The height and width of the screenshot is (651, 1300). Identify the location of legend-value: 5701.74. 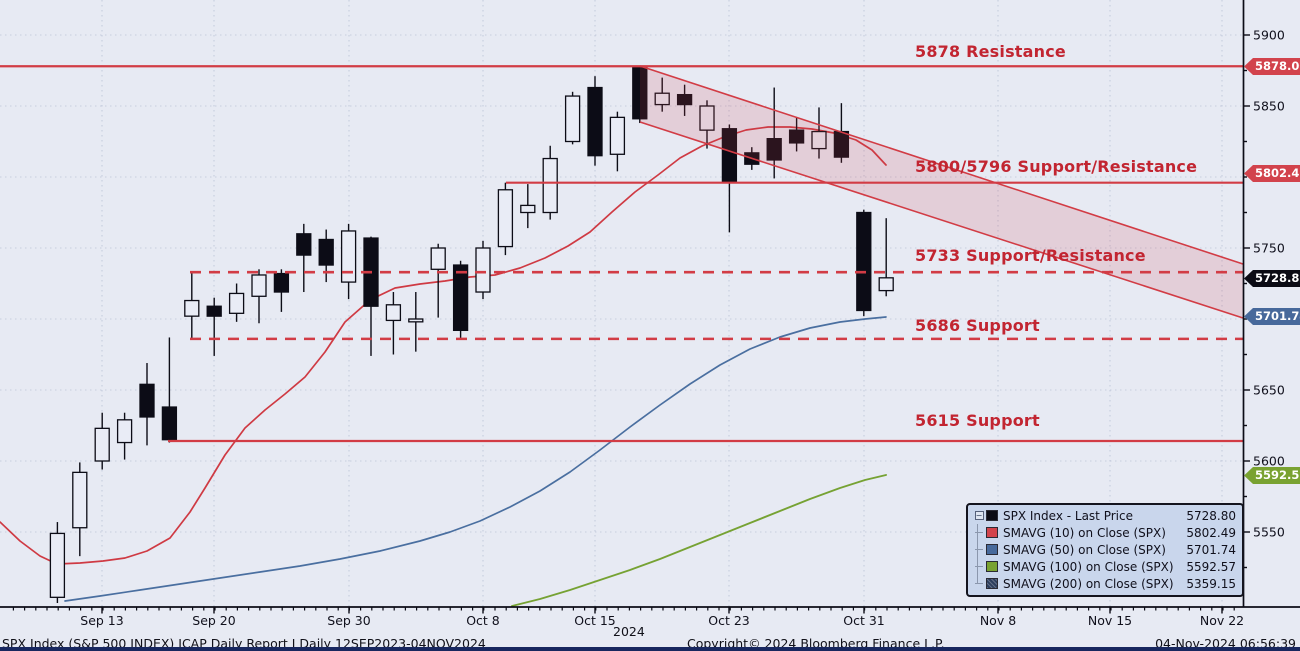
(1211, 549).